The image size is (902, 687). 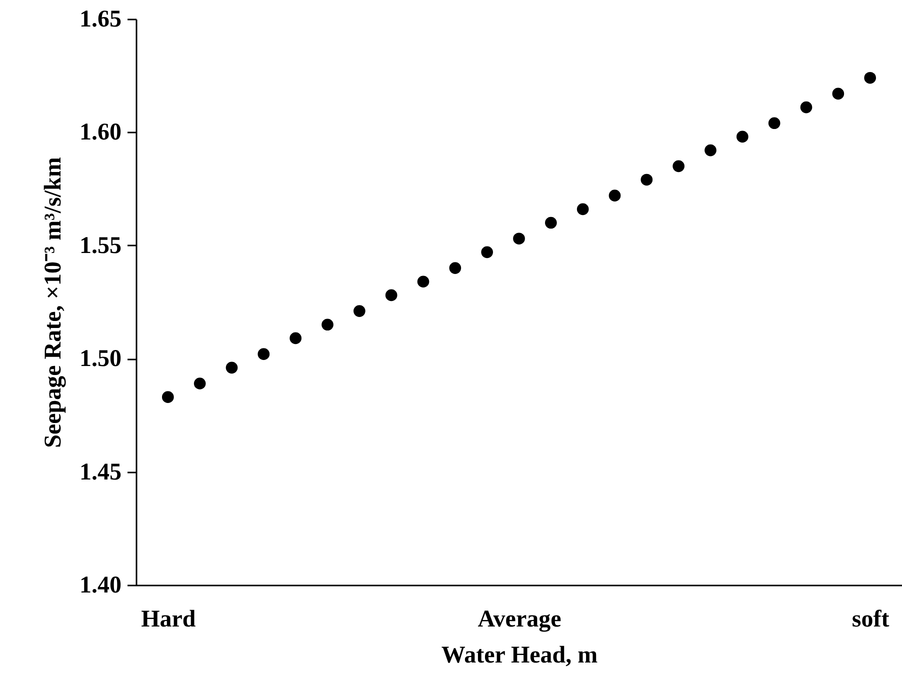 What do you see at coordinates (168, 619) in the screenshot?
I see `x-tick-label: Hard` at bounding box center [168, 619].